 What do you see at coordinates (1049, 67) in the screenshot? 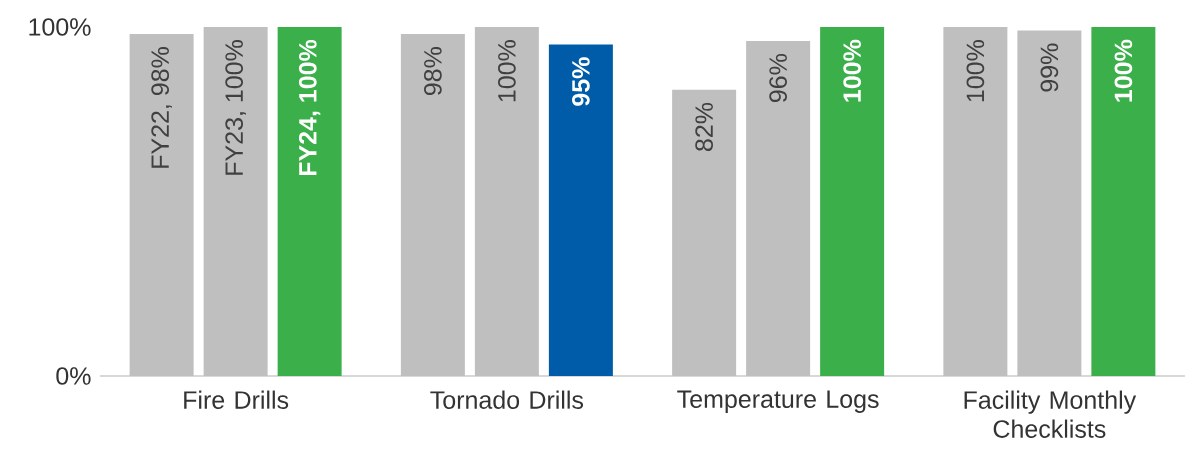
I see `data-label: 99%` at bounding box center [1049, 67].